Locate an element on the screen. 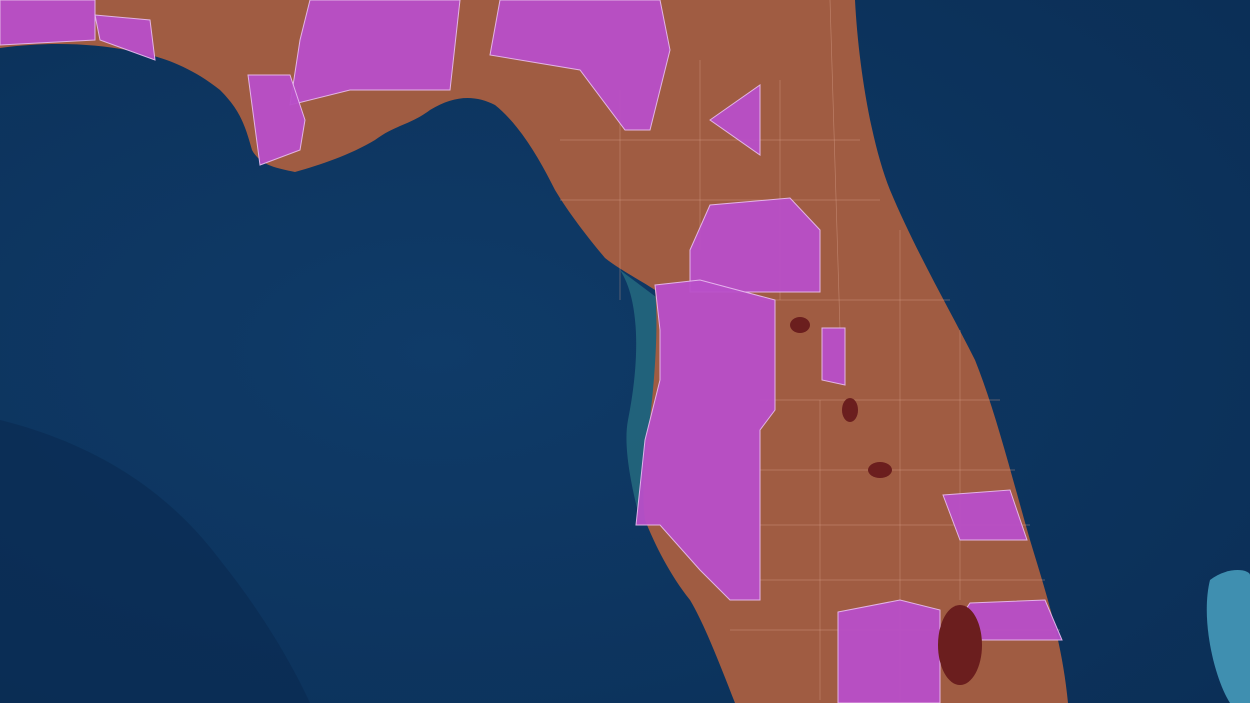 The width and height of the screenshot is (1250, 703). bahamas-shoal is located at coordinates (1228, 636).